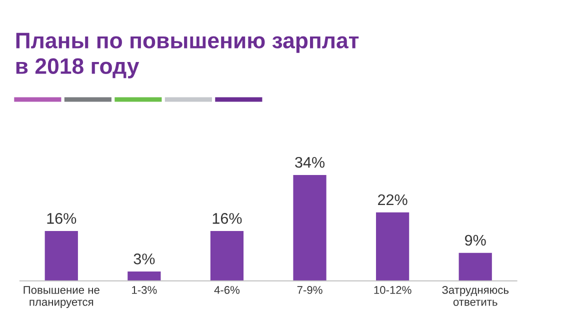  I want to click on data-label: 9%, so click(475, 240).